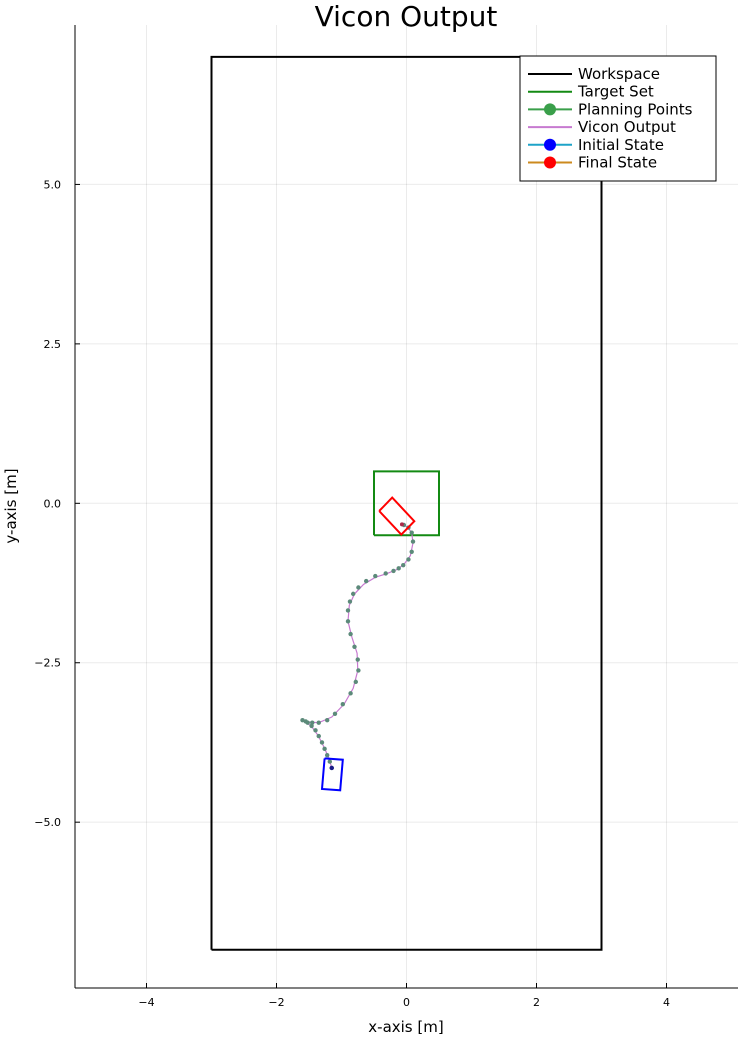  Describe the element at coordinates (53, 184) in the screenshot. I see `y-tick-label: 5.0` at that location.